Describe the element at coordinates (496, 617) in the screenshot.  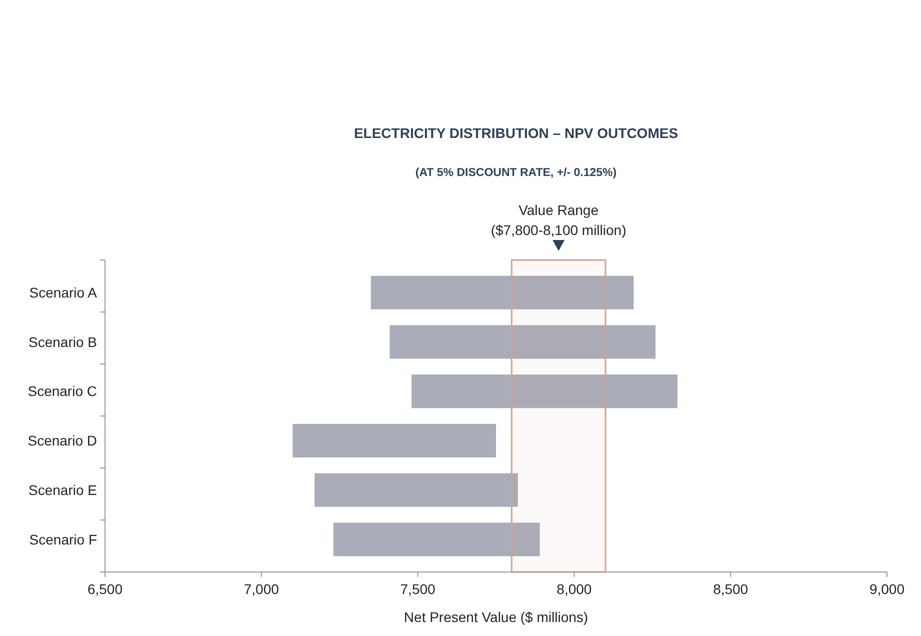
I see `x-axis-title: Net Present Value ($ millions)` at that location.